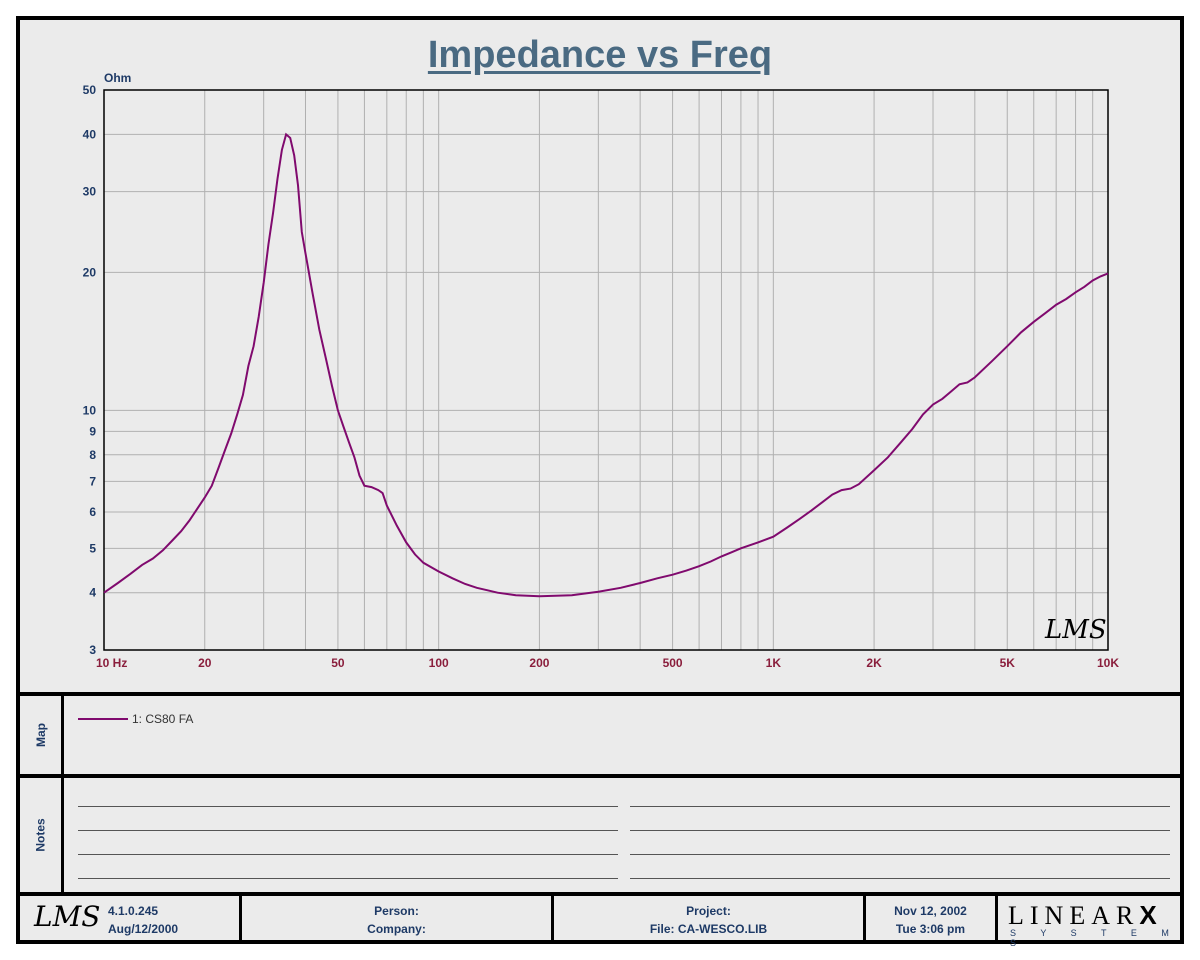 This screenshot has width=1200, height=960. Describe the element at coordinates (539, 663) in the screenshot. I see `x-tick-label: 200` at that location.